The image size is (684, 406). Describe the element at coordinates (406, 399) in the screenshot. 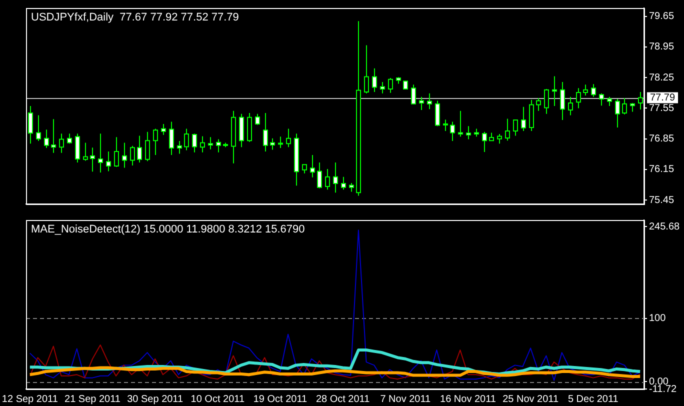

I see `x-tick-label: 7 Nov 2011` at that location.